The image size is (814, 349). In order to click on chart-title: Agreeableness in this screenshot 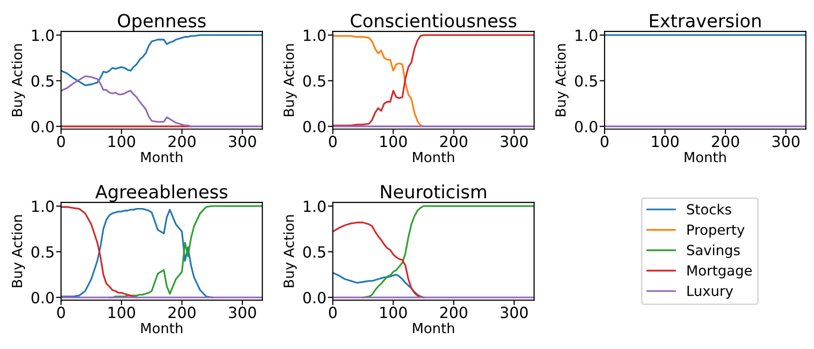, I will do `click(161, 193)`.